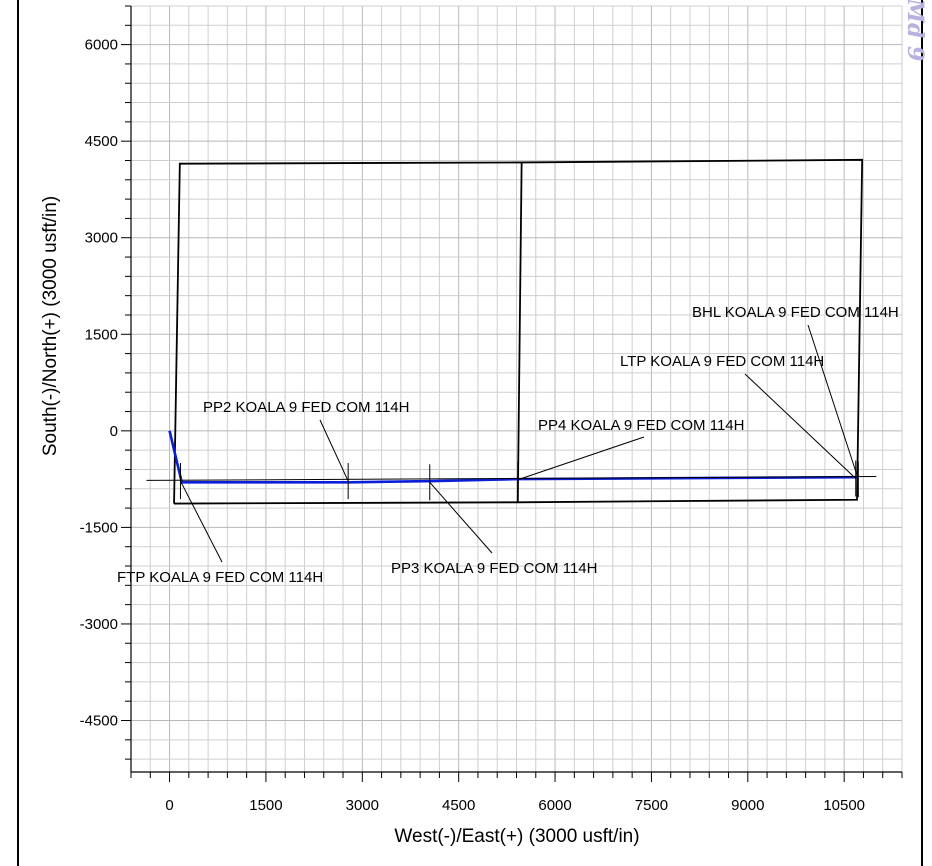 The height and width of the screenshot is (866, 932). I want to click on wellbore-path, so click(511, 457).